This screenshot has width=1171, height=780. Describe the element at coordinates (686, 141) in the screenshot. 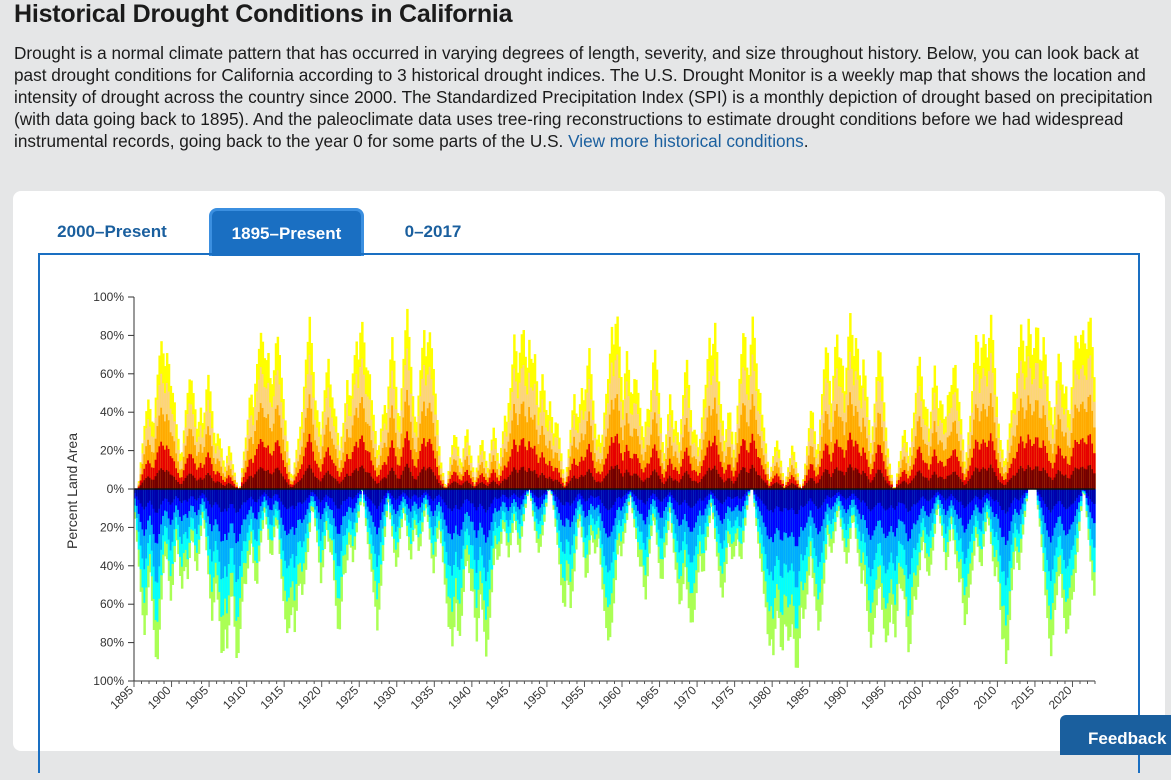

I see `view-more-historical-link: View more historical conditions` at that location.